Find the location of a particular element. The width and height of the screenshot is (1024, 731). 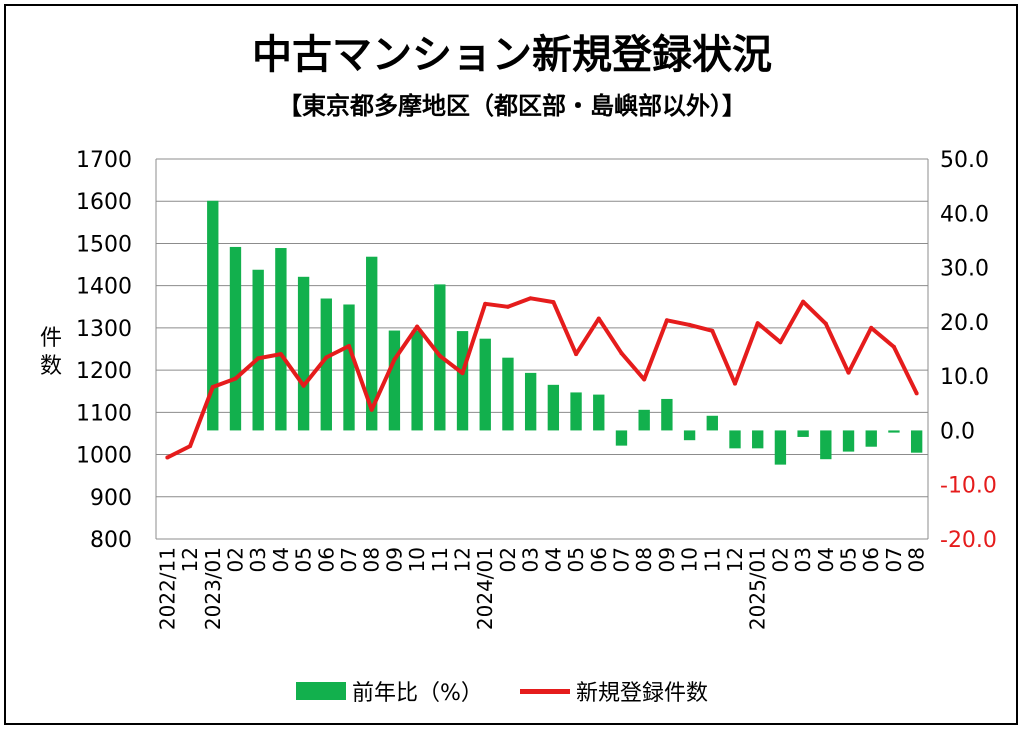

right-tick-label: 40.0 is located at coordinates (964, 214).